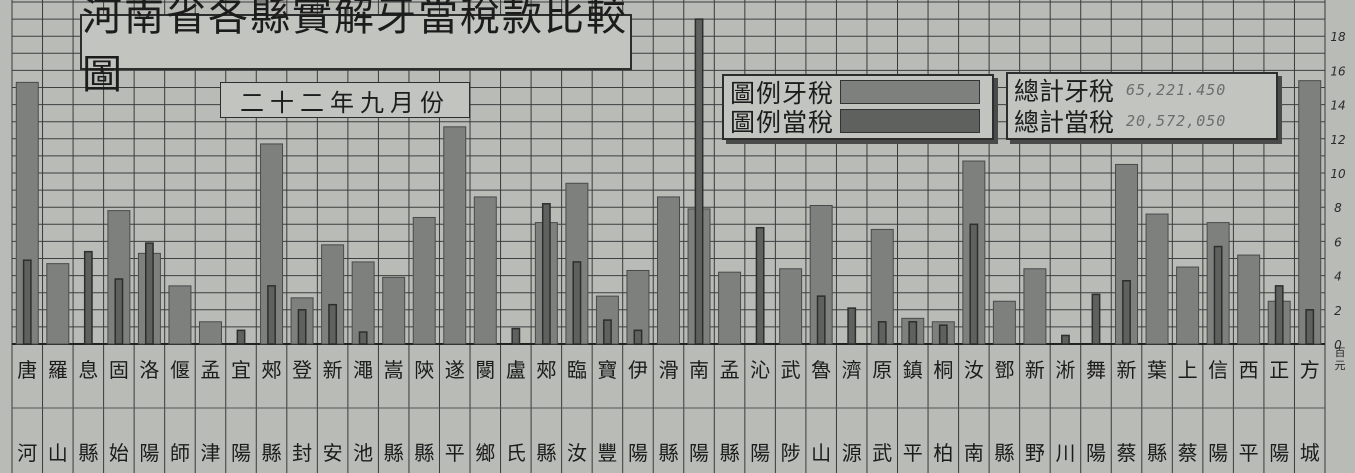 Image resolution: width=1355 pixels, height=473 pixels. What do you see at coordinates (302, 370) in the screenshot?
I see `category-label-top: 登` at bounding box center [302, 370].